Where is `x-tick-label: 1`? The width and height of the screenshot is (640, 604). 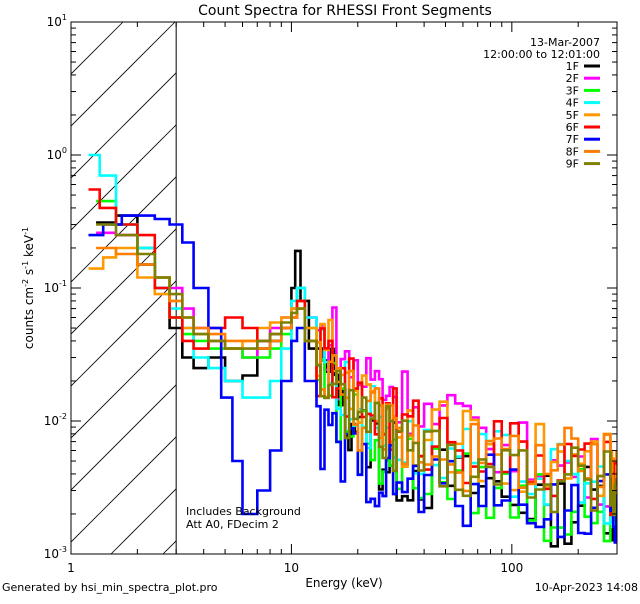
x-tick-label: 1 is located at coordinates (71, 568).